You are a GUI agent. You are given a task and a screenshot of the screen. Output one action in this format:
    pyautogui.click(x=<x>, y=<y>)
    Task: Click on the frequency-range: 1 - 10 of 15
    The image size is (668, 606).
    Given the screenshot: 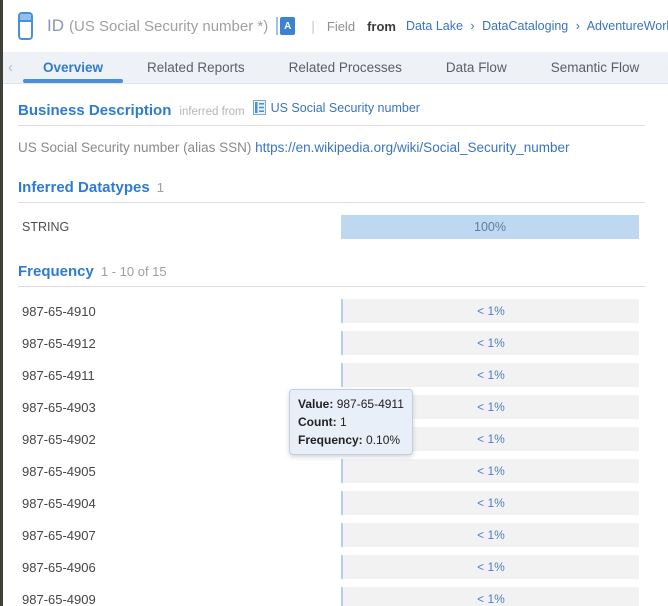 What is the action you would take?
    pyautogui.click(x=133, y=271)
    